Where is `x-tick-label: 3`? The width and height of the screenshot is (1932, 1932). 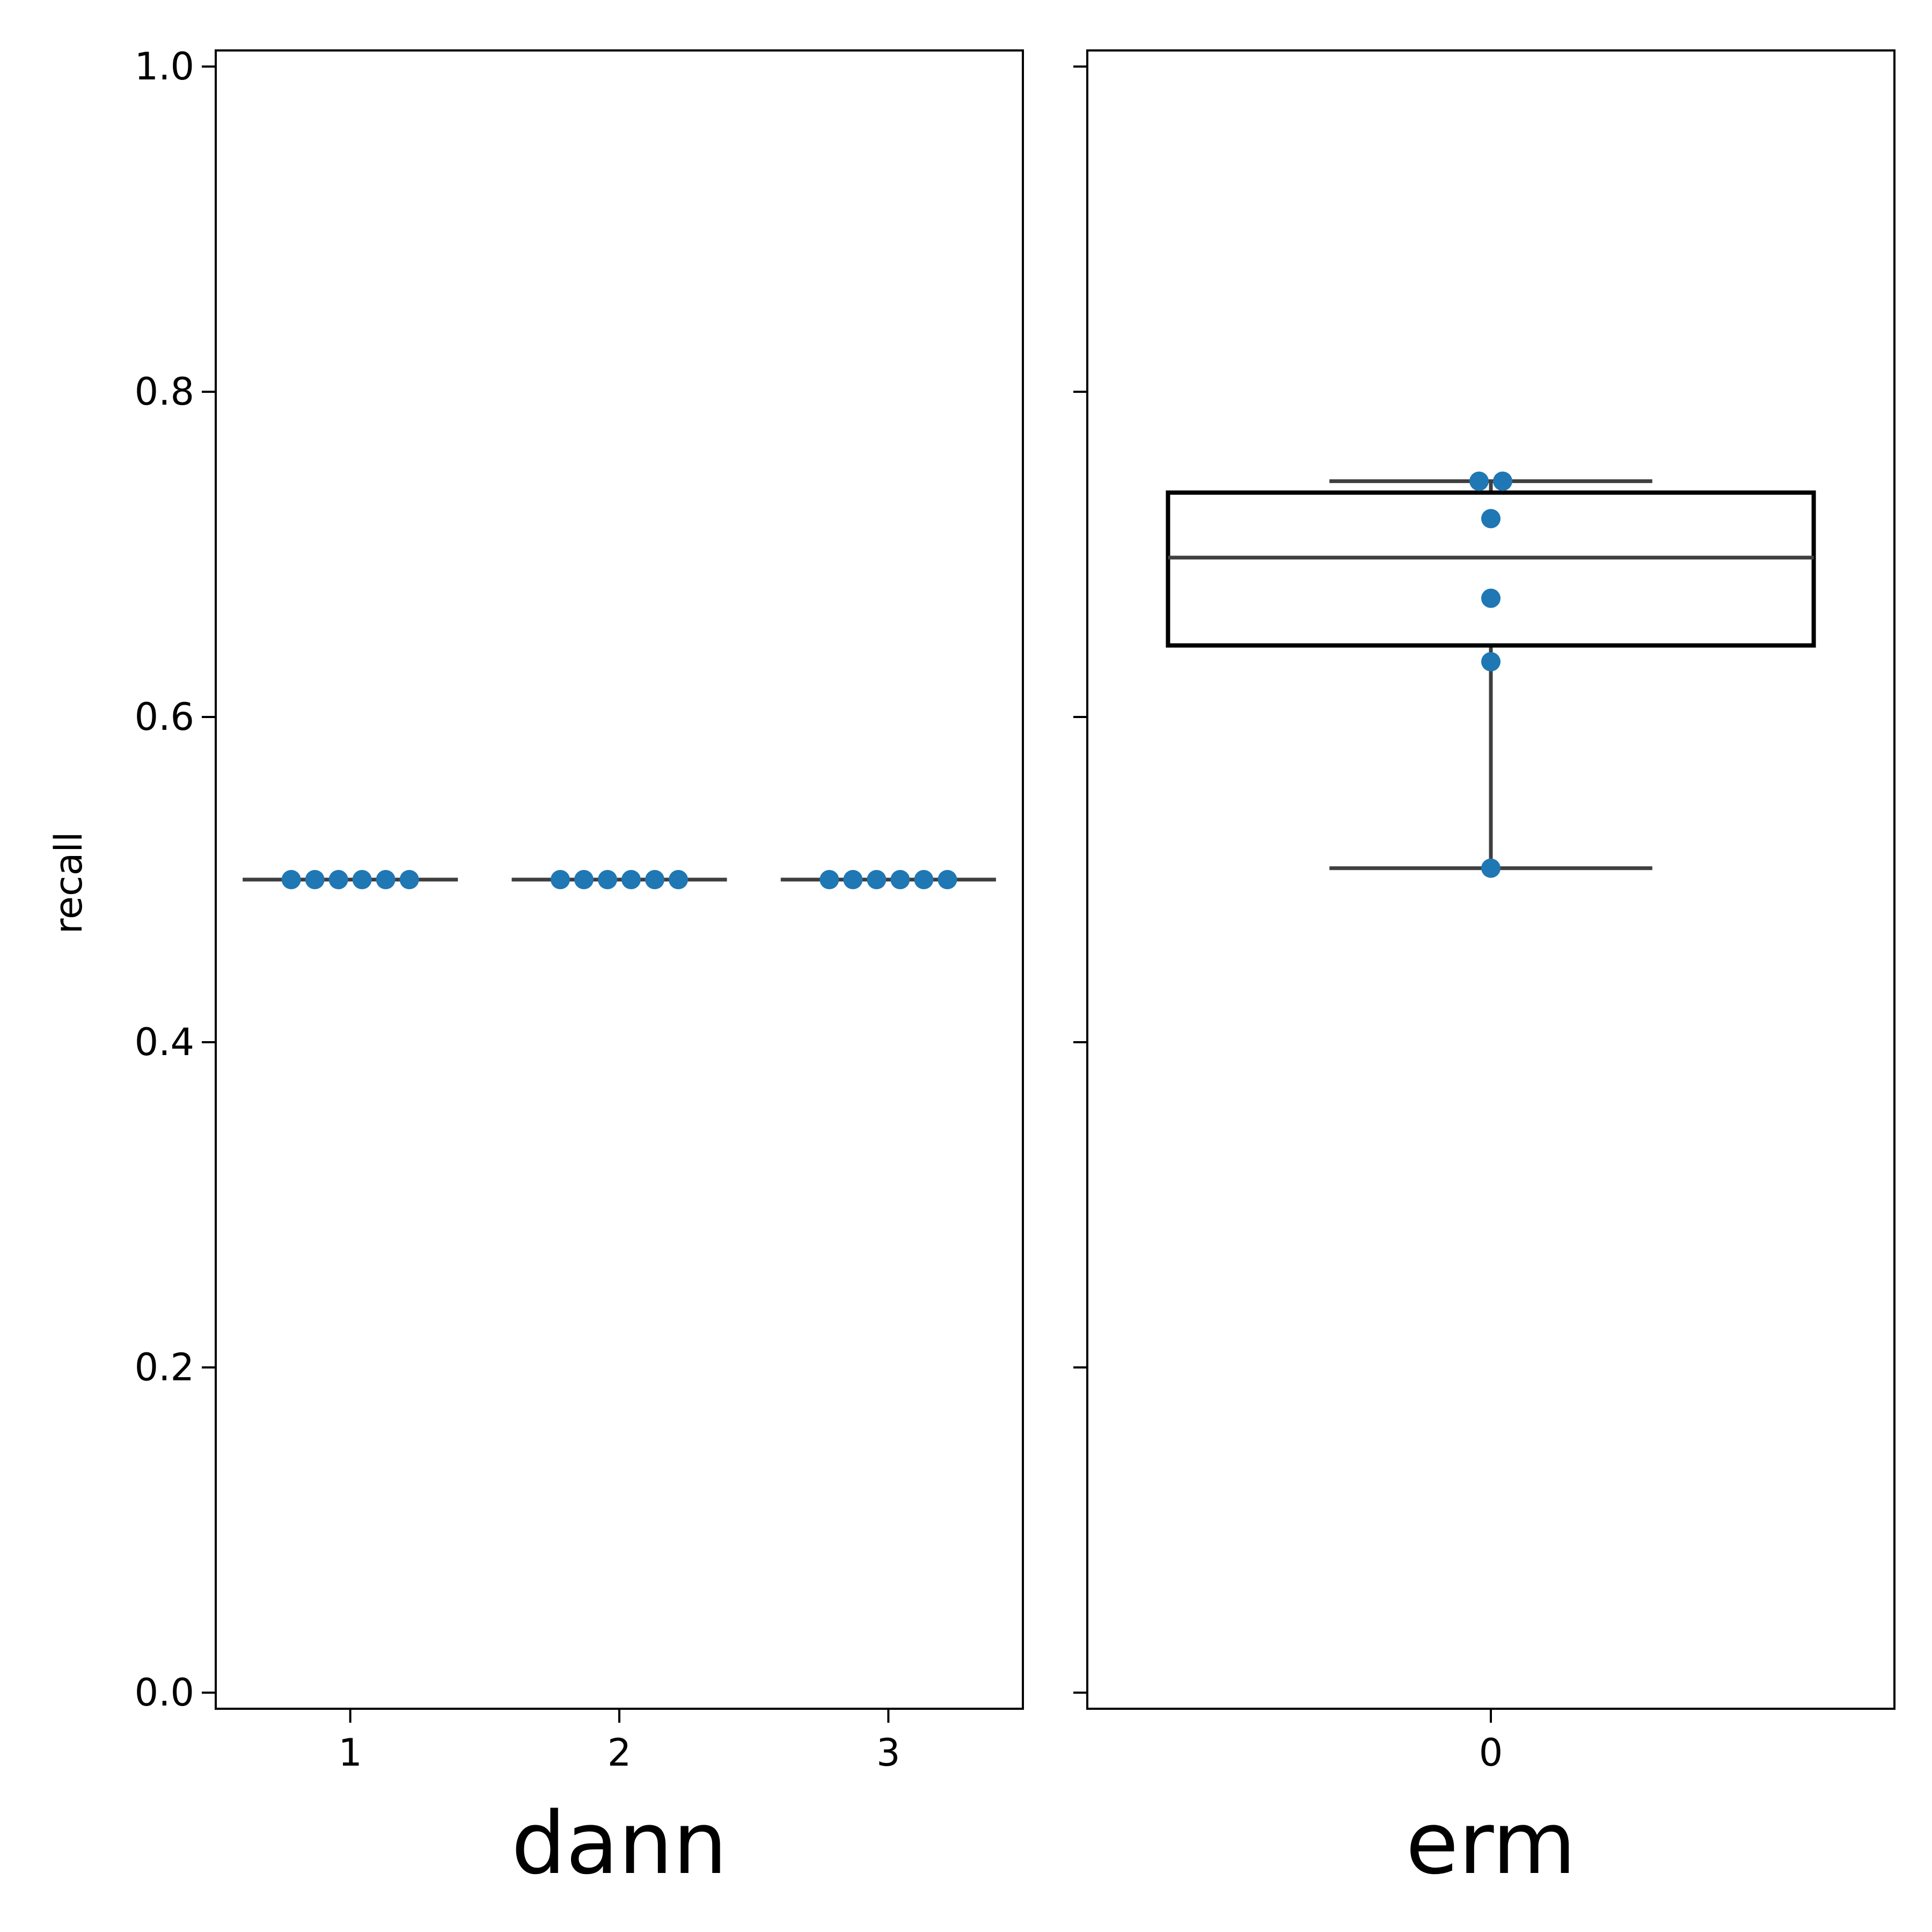 x-tick-label: 3 is located at coordinates (888, 1753).